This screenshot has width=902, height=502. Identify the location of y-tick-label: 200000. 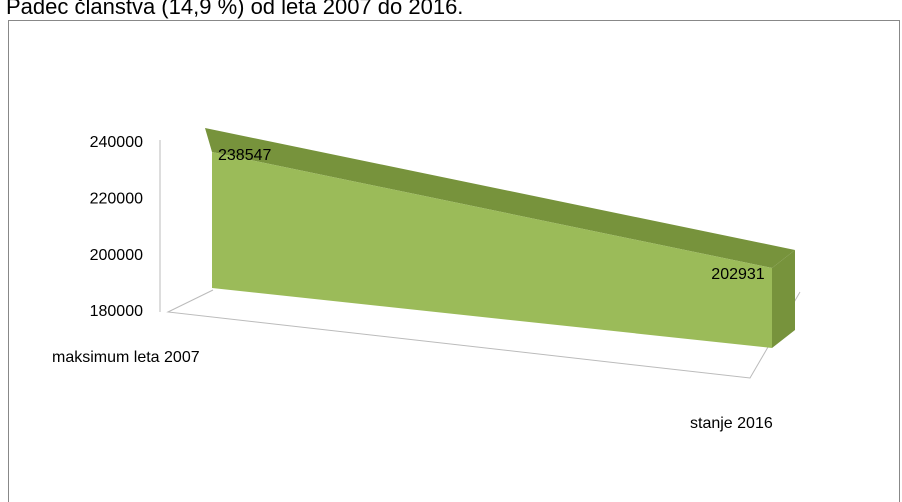
(116, 255).